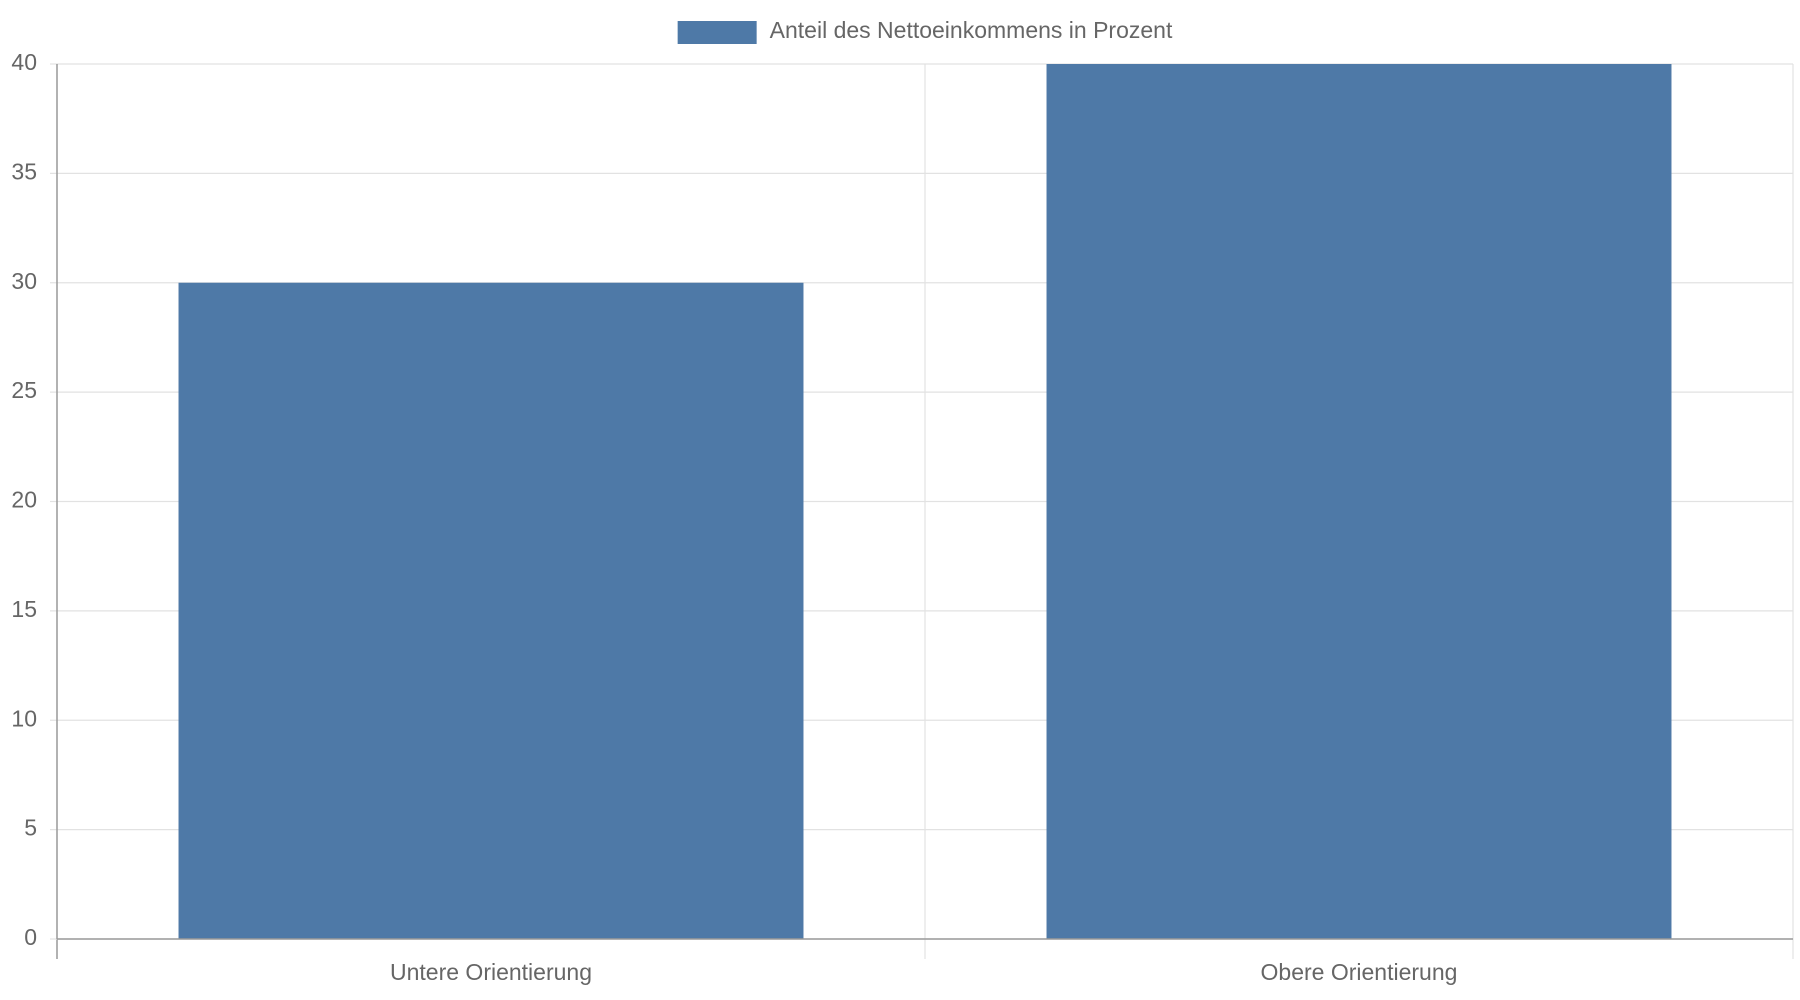  I want to click on y-tick-label: 10, so click(24, 718).